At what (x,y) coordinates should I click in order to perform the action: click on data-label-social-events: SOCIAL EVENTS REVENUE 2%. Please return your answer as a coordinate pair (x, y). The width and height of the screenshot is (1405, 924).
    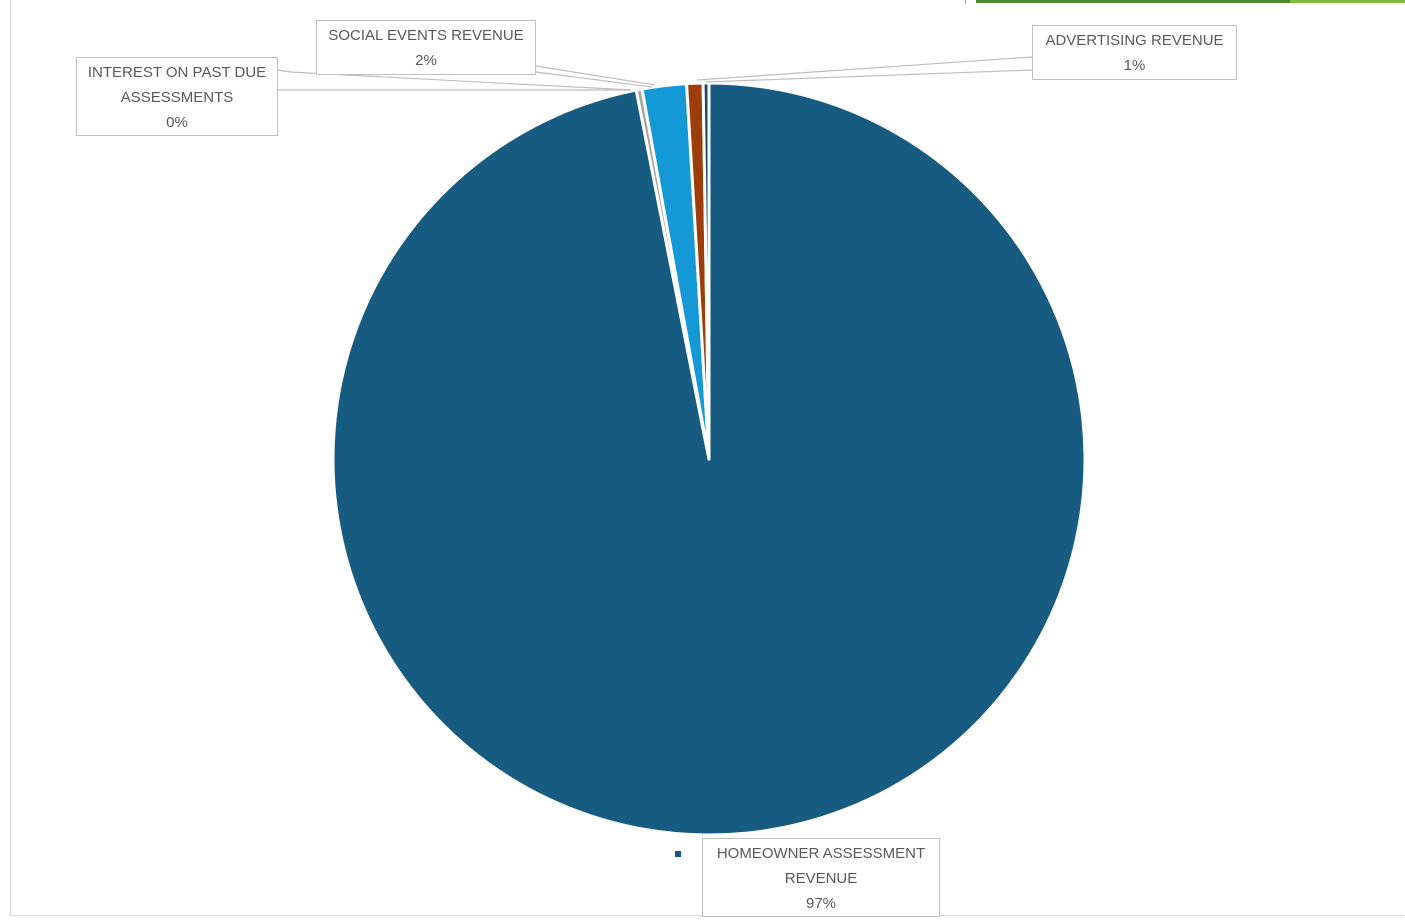
    Looking at the image, I should click on (426, 47).